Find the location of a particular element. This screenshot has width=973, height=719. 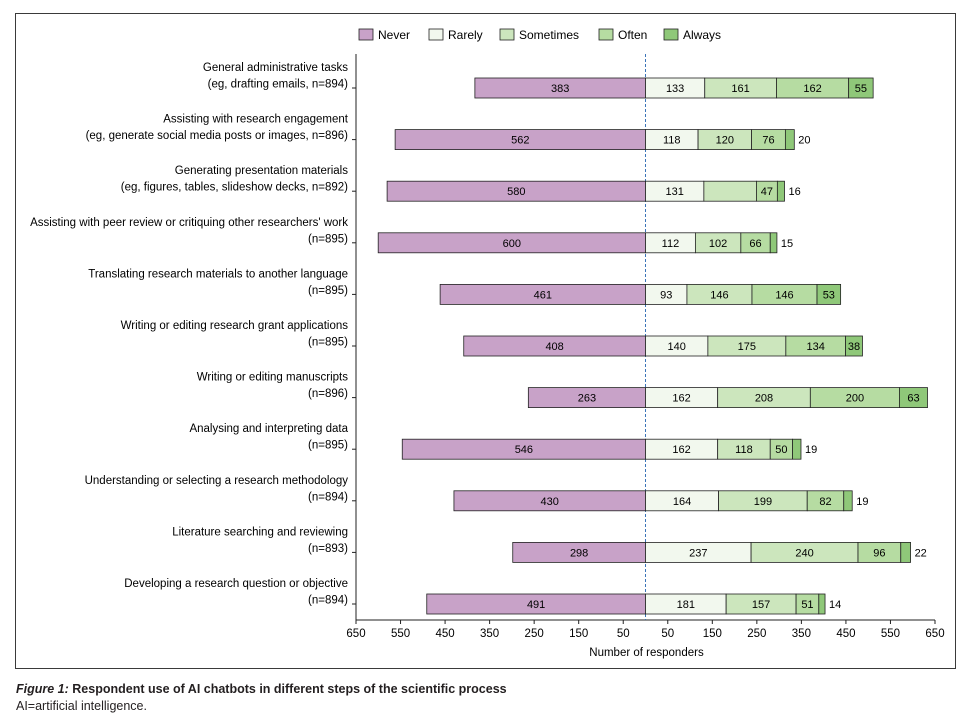

legend-label-sometimes: Sometimes is located at coordinates (549, 35).